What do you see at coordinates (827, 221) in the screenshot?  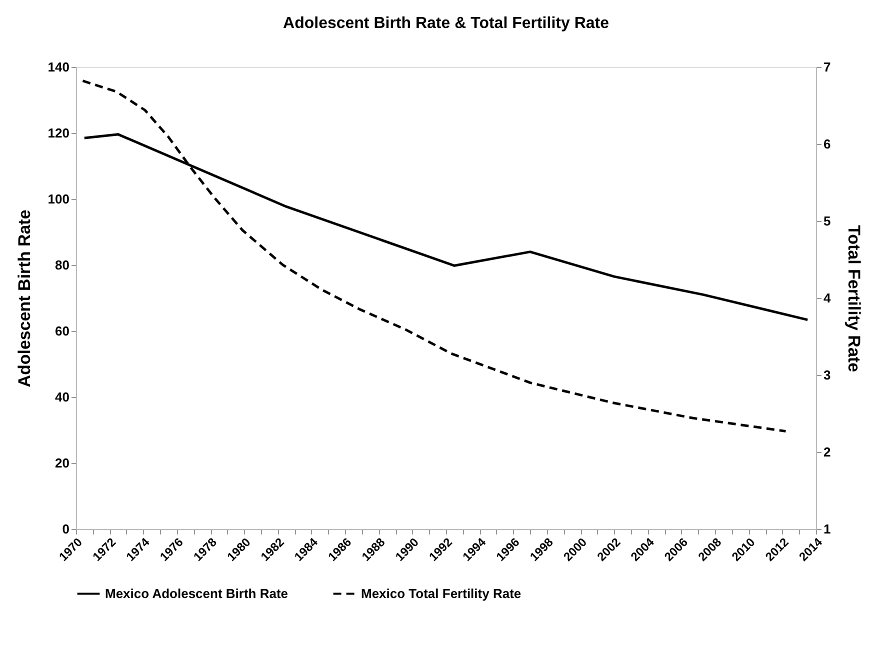 I see `y2-tick-label: 5` at bounding box center [827, 221].